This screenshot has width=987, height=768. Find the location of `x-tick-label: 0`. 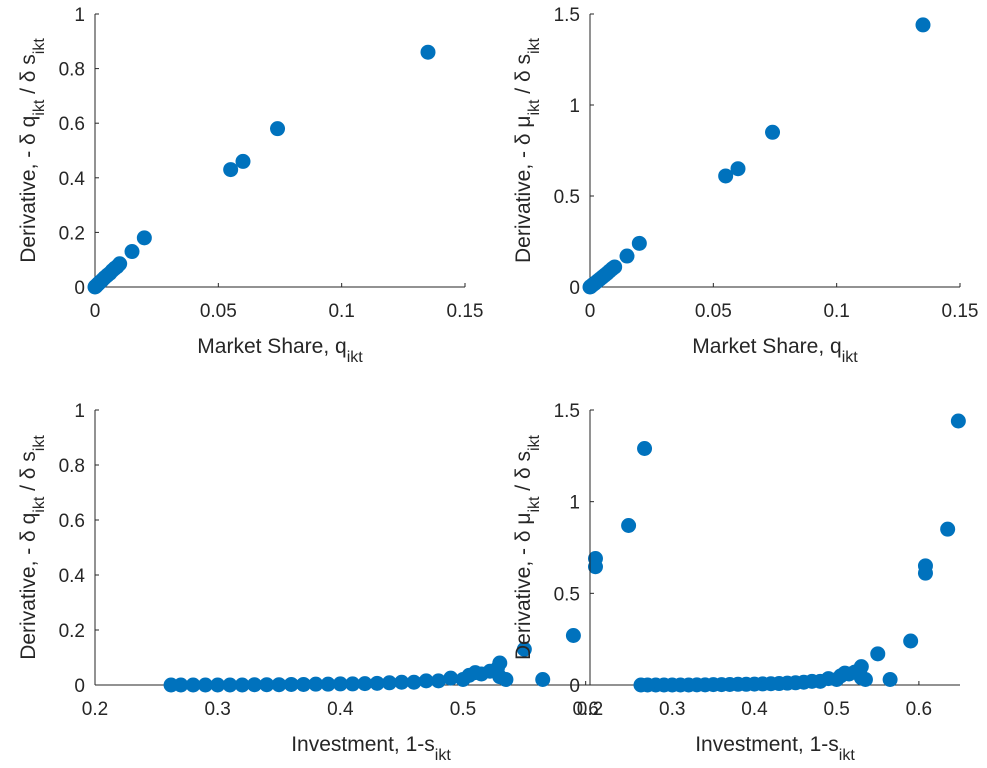

x-tick-label: 0 is located at coordinates (590, 311).